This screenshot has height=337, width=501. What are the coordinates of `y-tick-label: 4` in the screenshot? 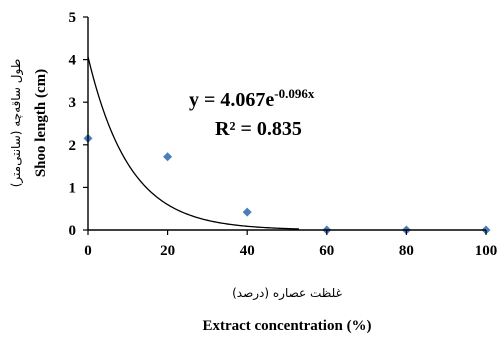 It's located at (73, 61).